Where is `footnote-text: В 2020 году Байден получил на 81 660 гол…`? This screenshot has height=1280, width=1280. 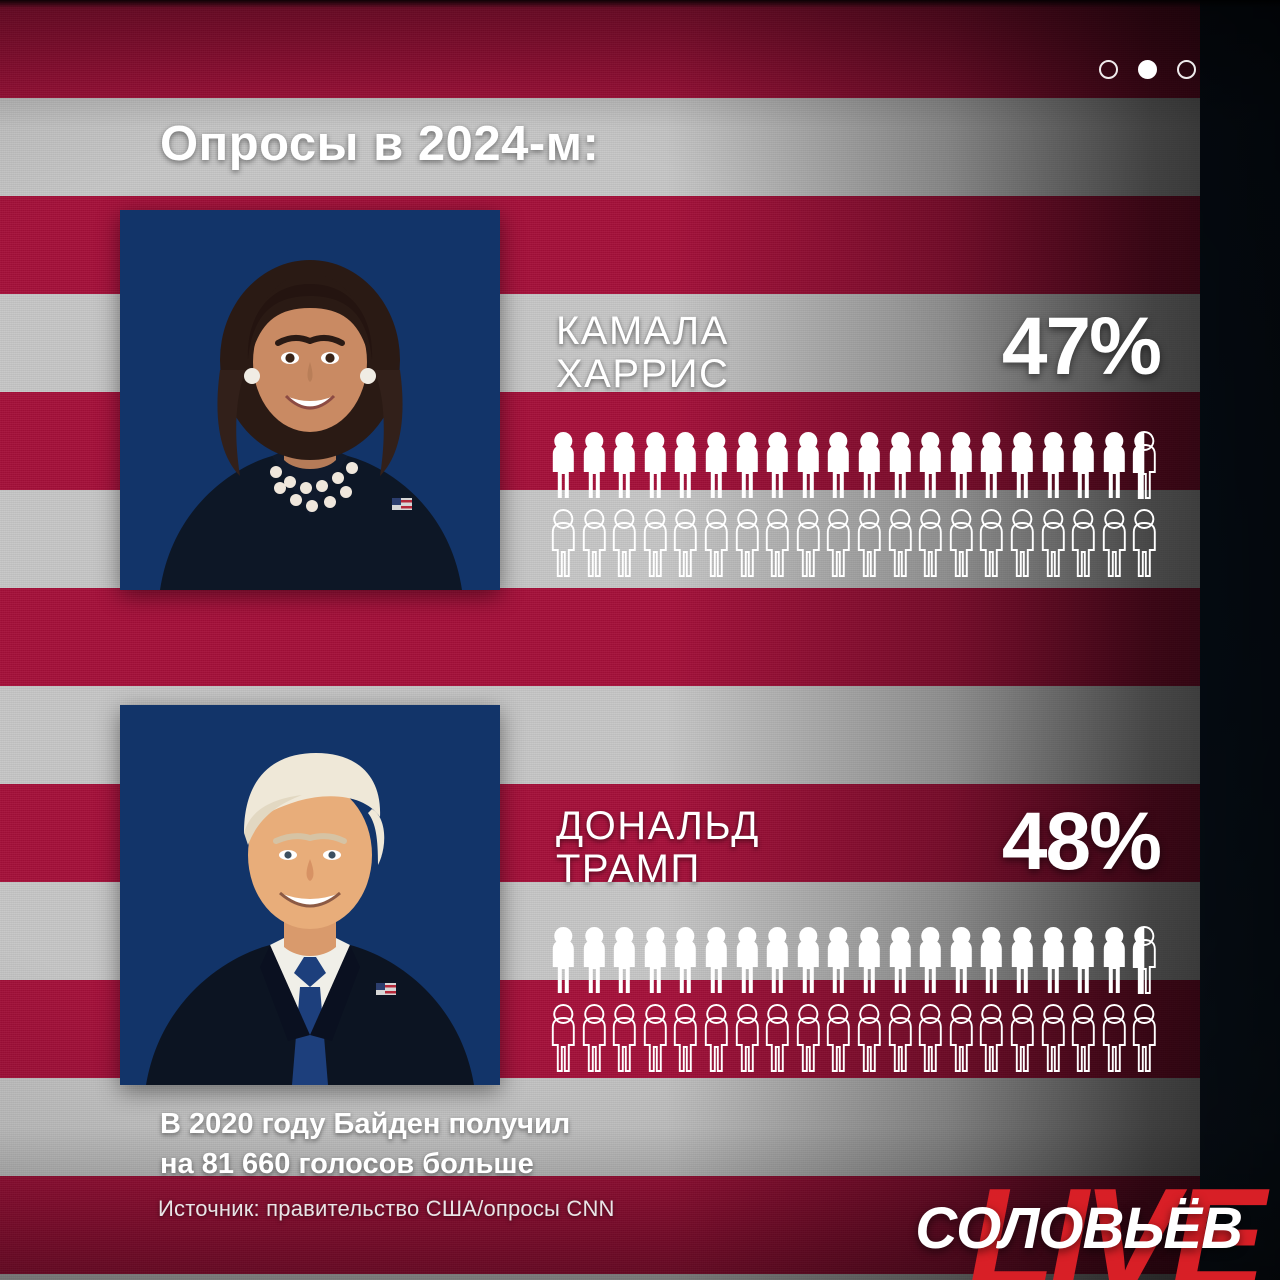 footnote-text: В 2020 году Байден получил на 81 660 гол… is located at coordinates (365, 1144).